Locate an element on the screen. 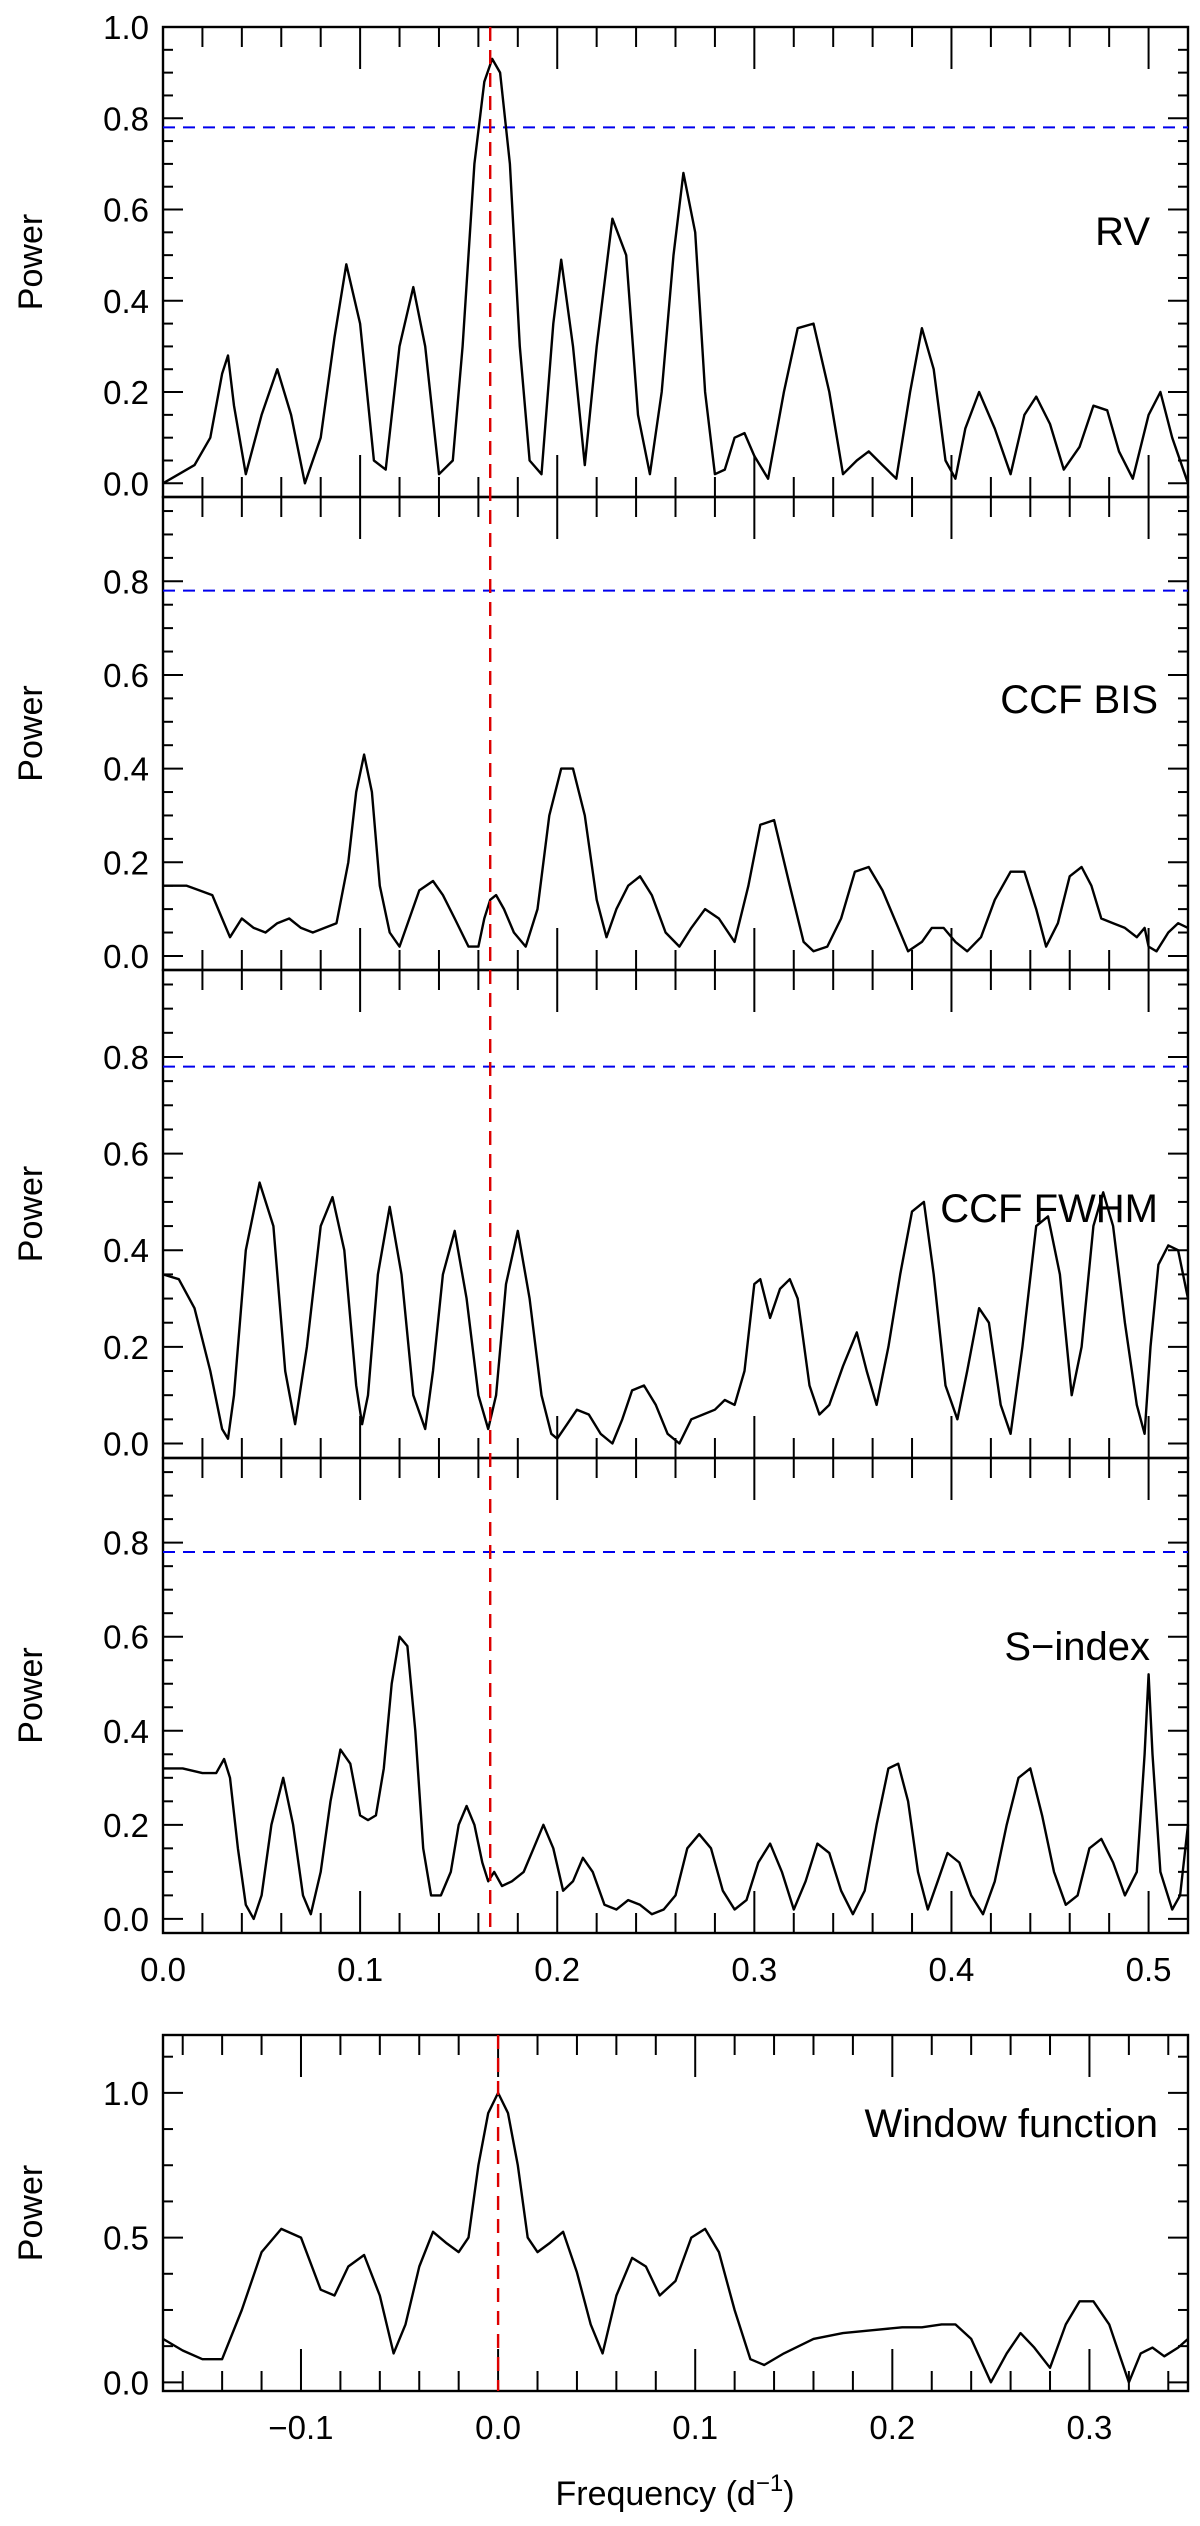  plot-frame is located at coordinates (675, 2213).